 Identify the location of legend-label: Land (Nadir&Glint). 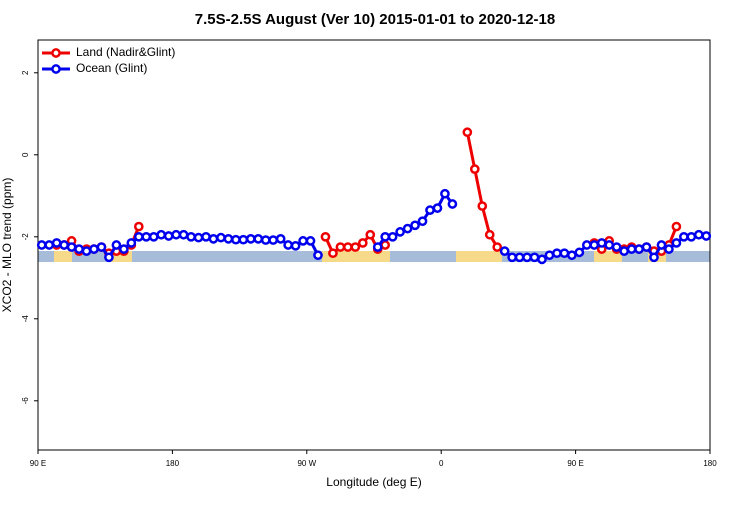
(125, 52).